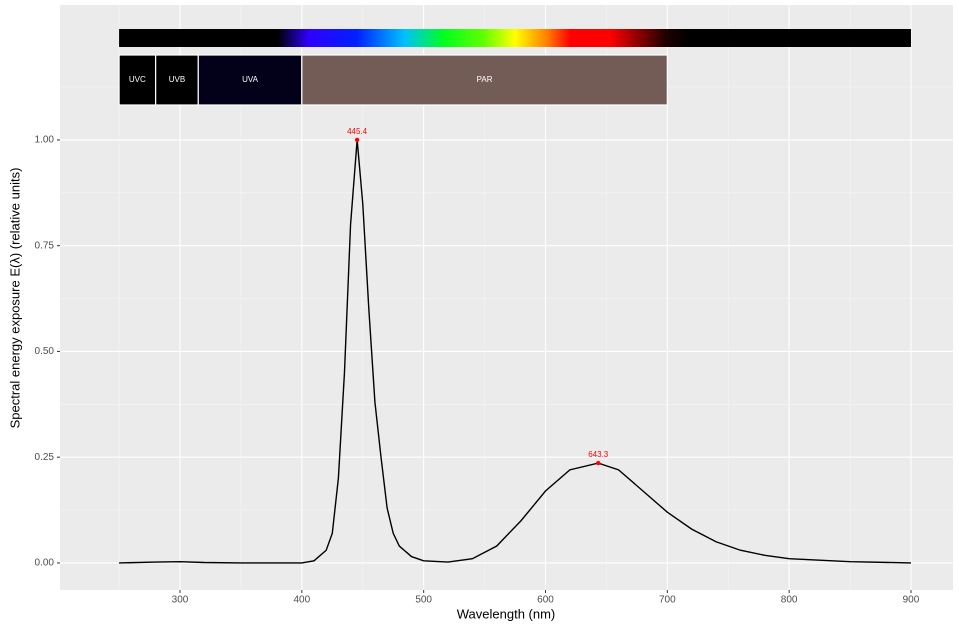 This screenshot has width=959, height=630. I want to click on band-label: UVC, so click(137, 79).